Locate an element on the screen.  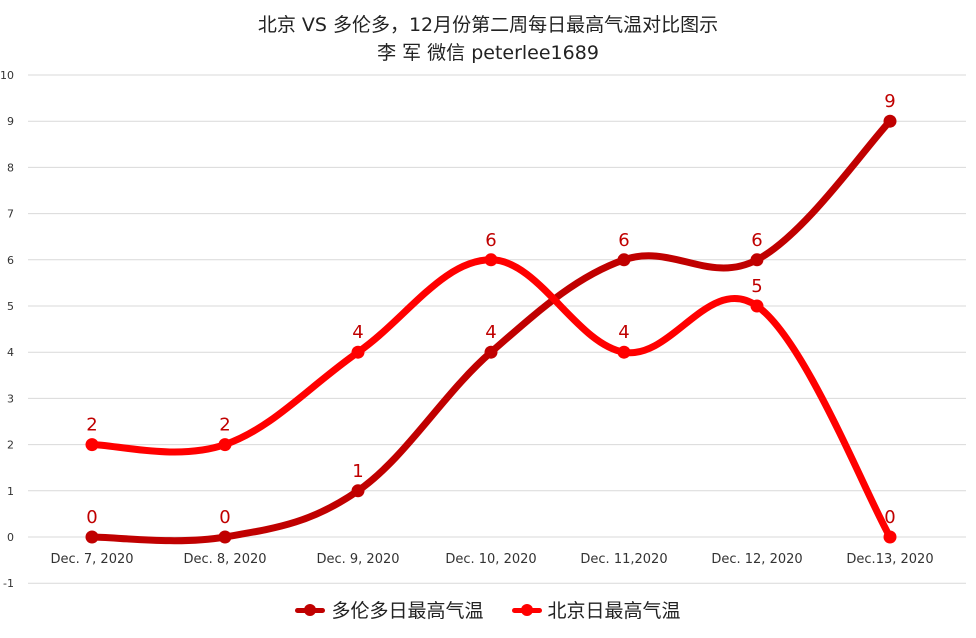
y-tick-label: 0 is located at coordinates (10, 537).